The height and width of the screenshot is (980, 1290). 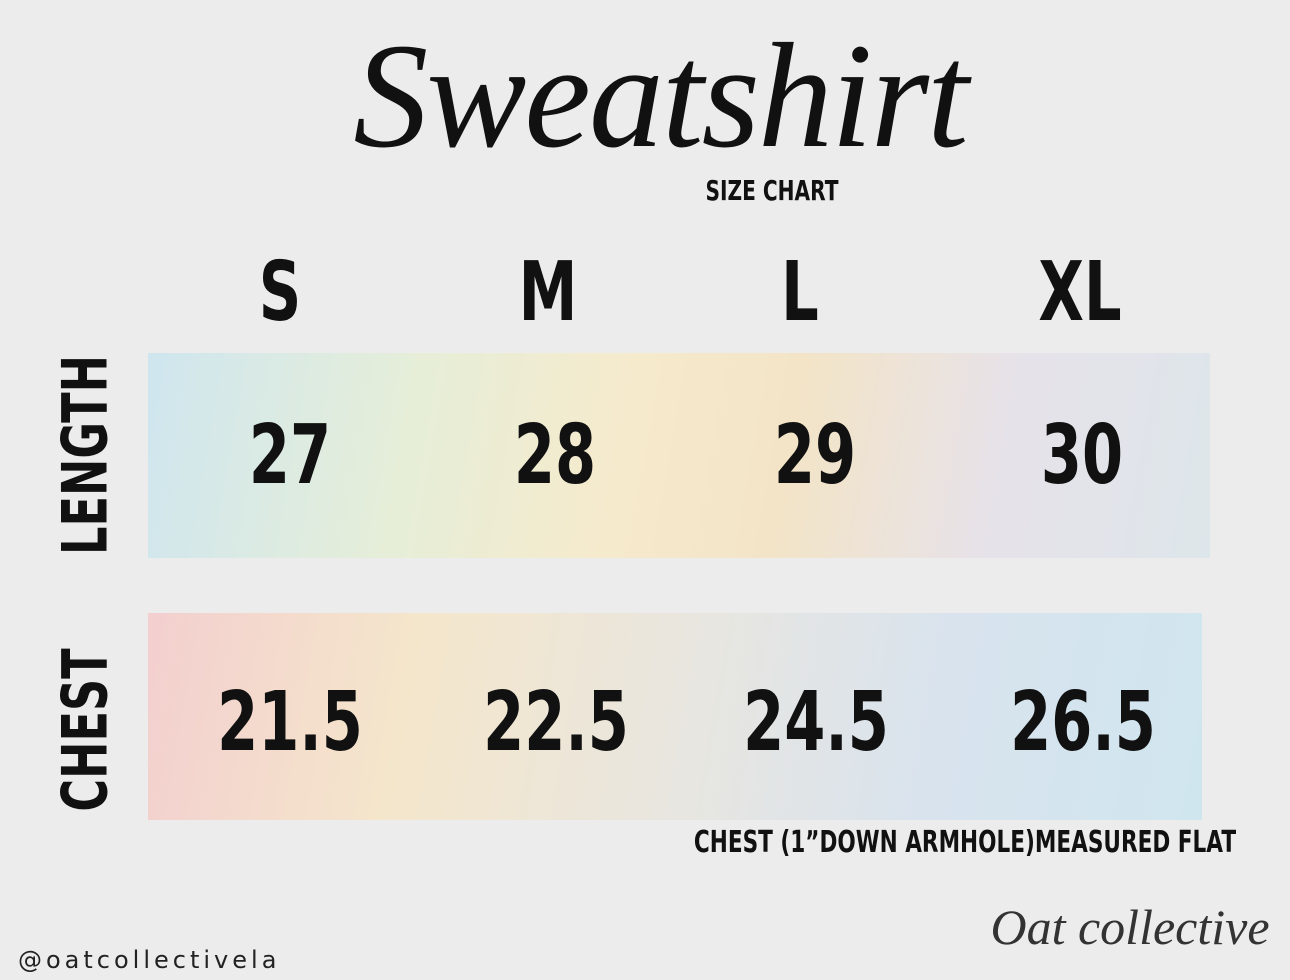 What do you see at coordinates (1082, 455) in the screenshot?
I see `cell: 30` at bounding box center [1082, 455].